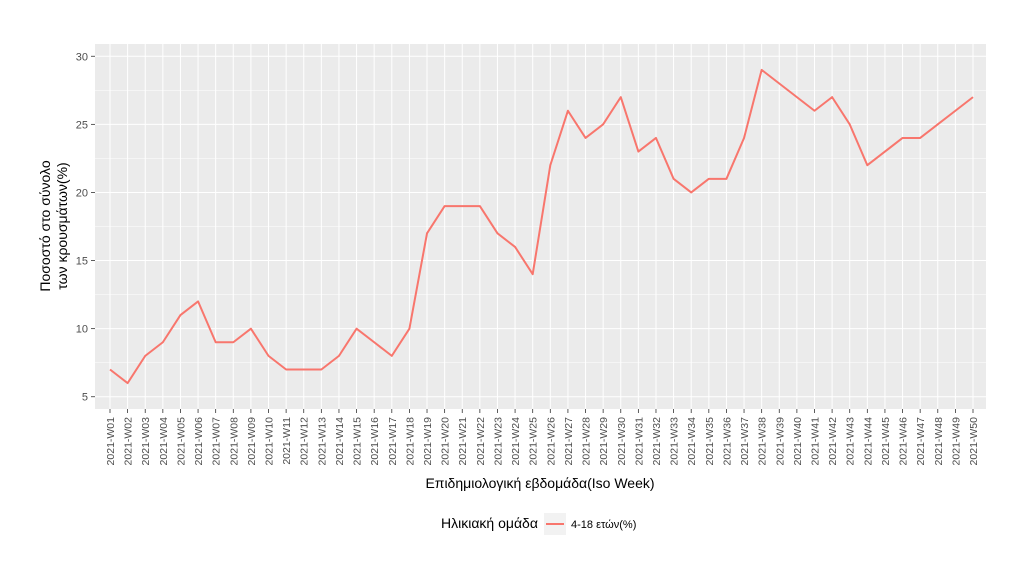  Describe the element at coordinates (181, 441) in the screenshot. I see `x-tick-label: 2021-W05` at that location.